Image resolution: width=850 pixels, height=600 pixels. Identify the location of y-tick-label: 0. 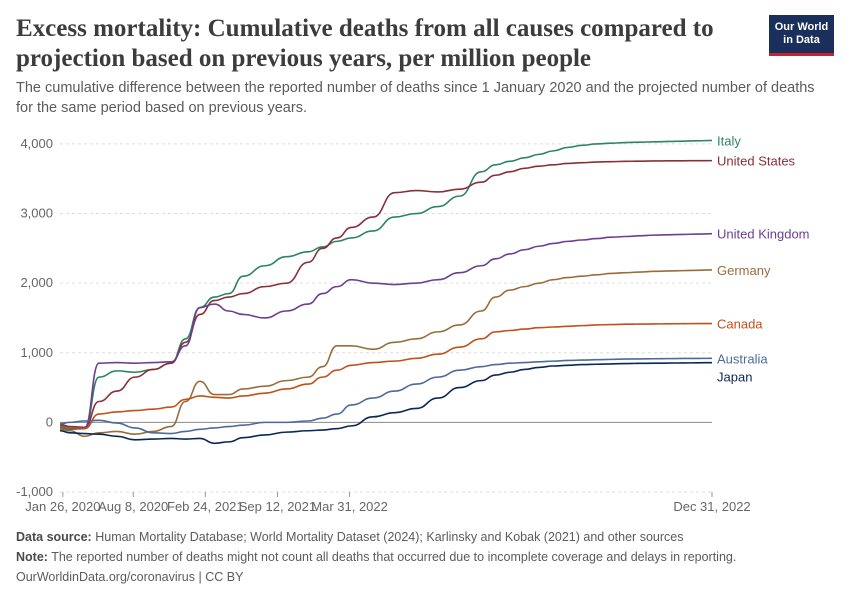
(49, 421).